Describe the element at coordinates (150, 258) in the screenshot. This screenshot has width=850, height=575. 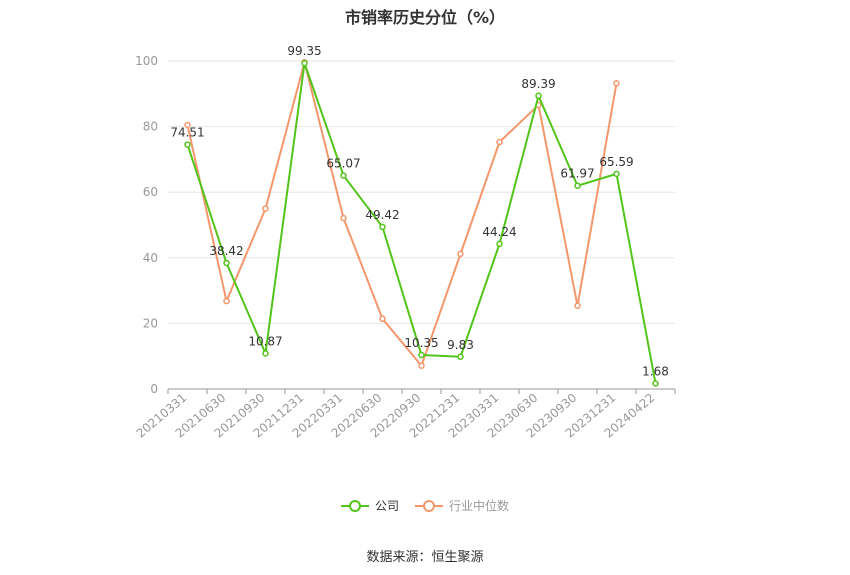
I see `y-tick-label: 40` at that location.